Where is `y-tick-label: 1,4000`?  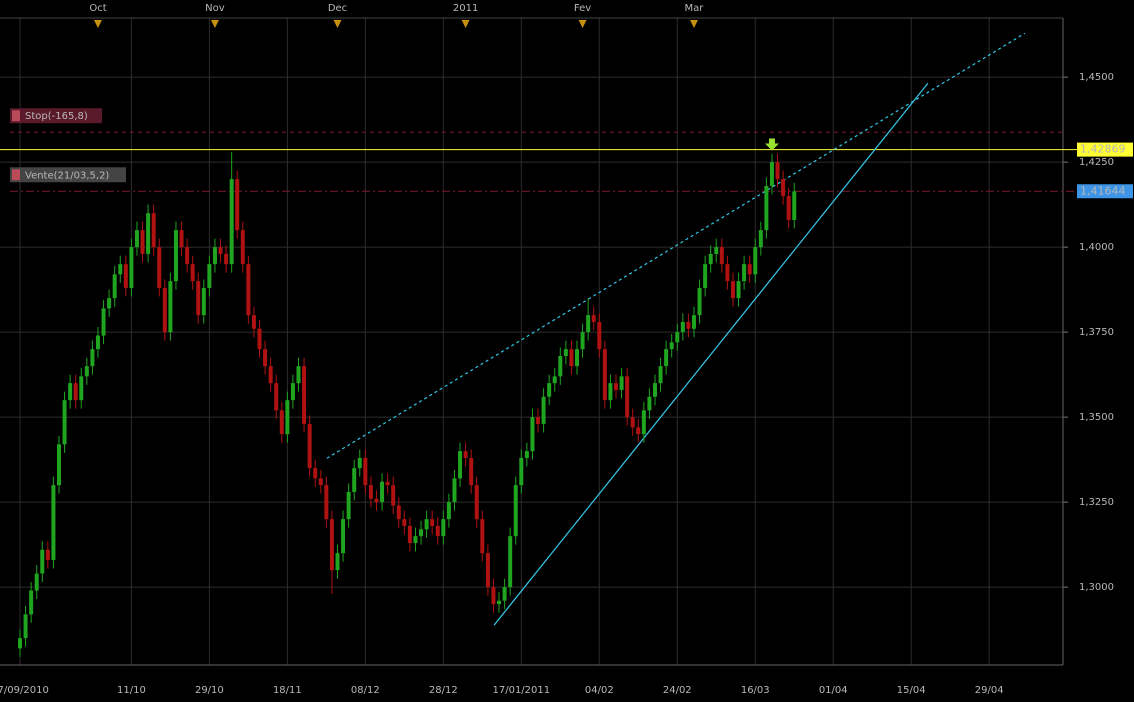
y-tick-label: 1,4000 is located at coordinates (1096, 247).